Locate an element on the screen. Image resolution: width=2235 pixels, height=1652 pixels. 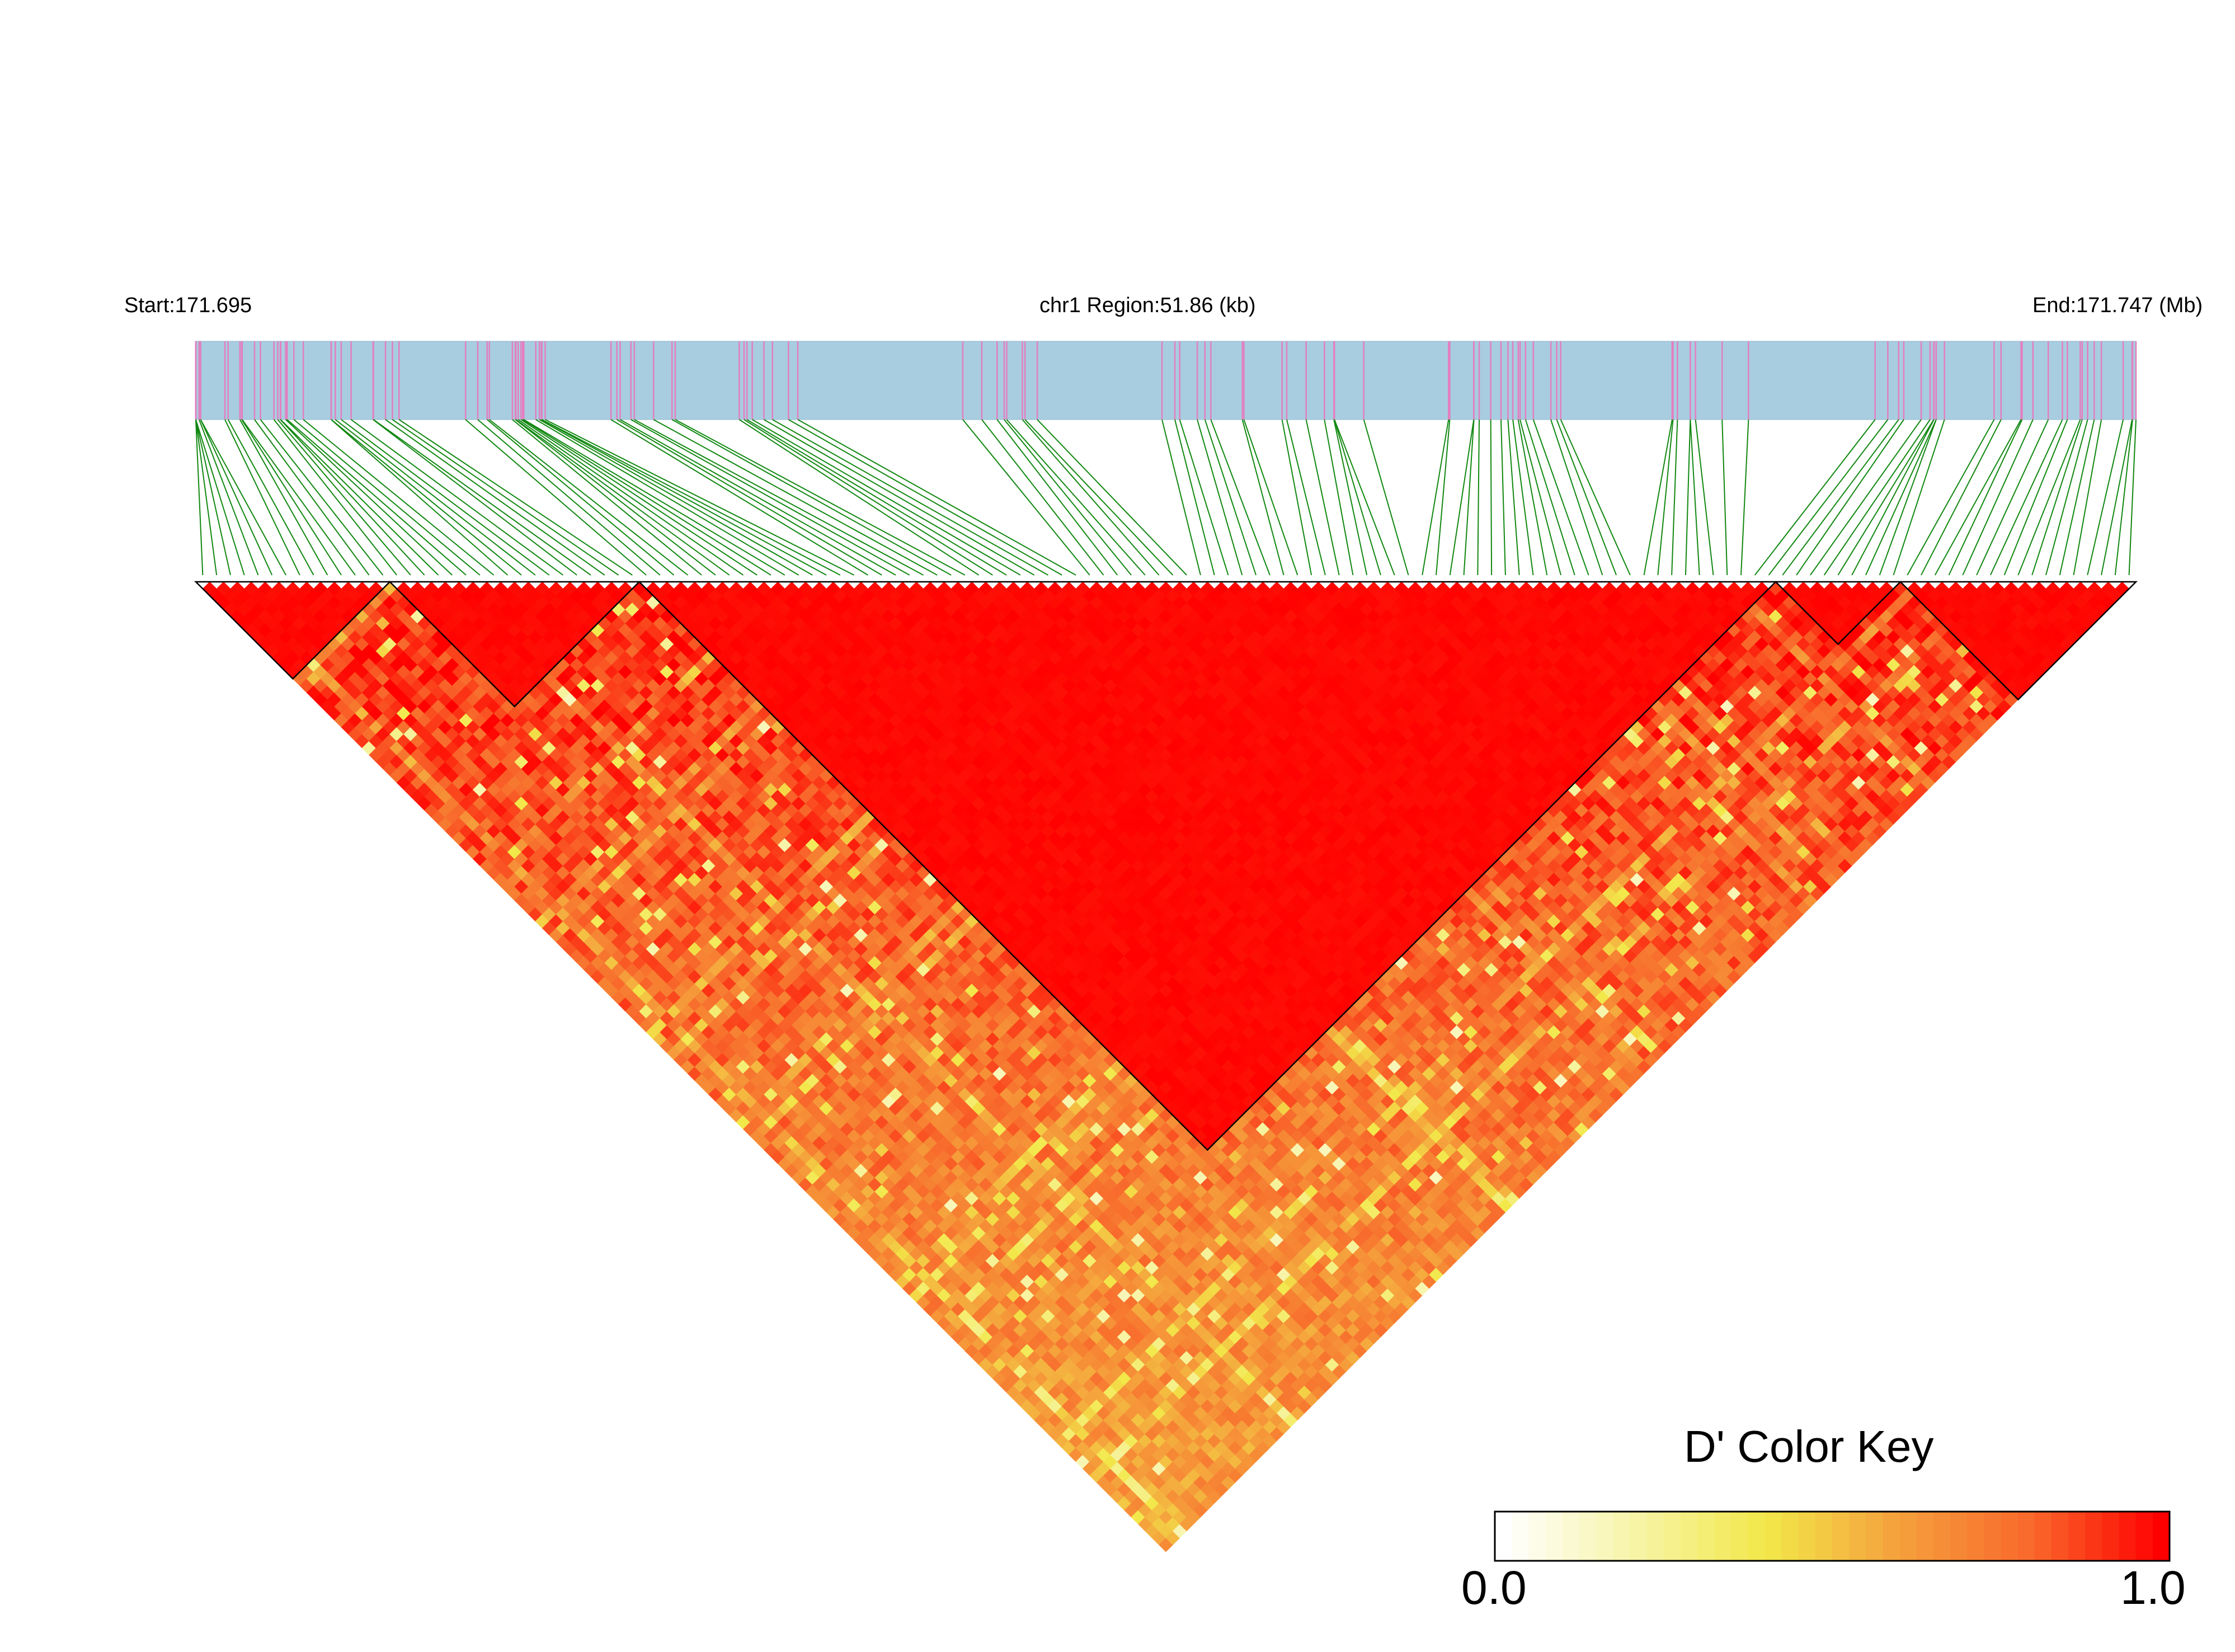
snp-position-track is located at coordinates (1166, 381).